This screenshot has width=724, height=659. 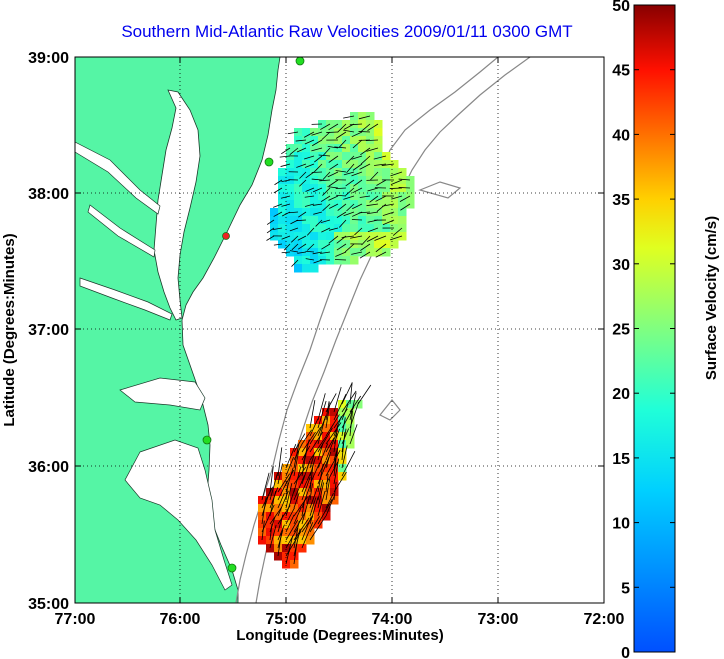 What do you see at coordinates (48, 194) in the screenshot?
I see `y-tick-label: 38:00` at bounding box center [48, 194].